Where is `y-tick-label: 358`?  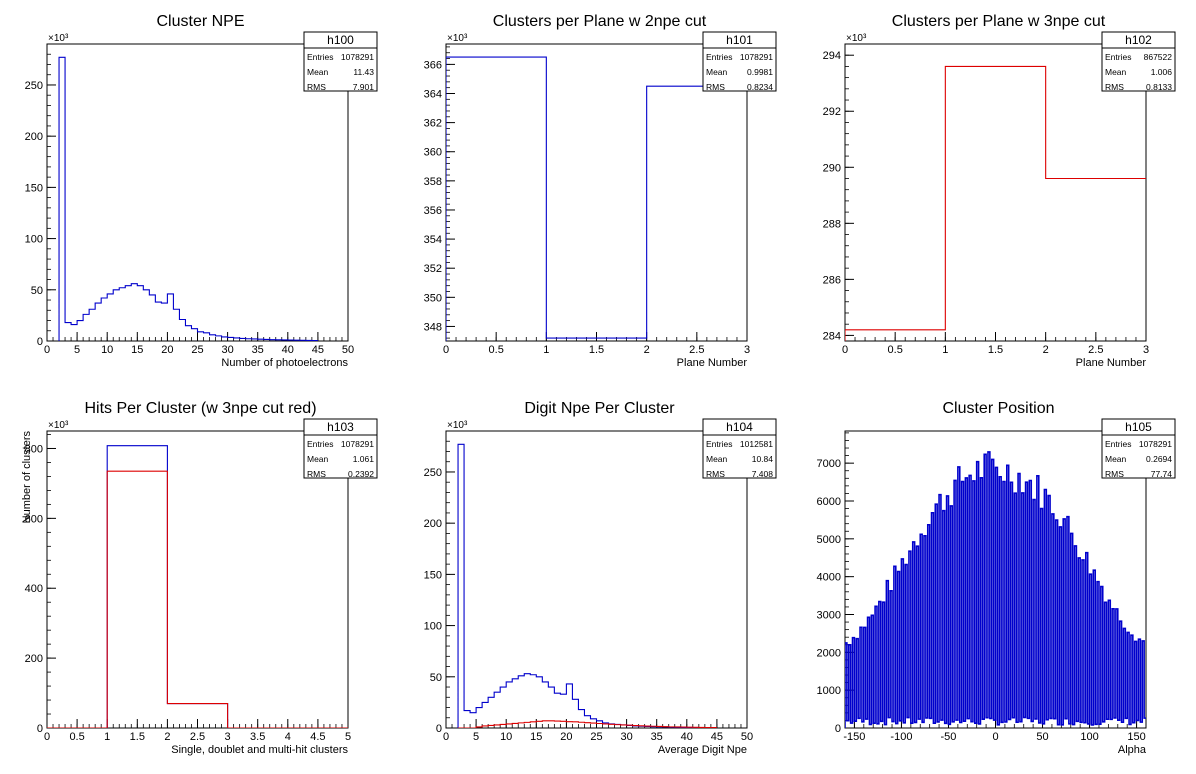 y-tick-label: 358 is located at coordinates (433, 182).